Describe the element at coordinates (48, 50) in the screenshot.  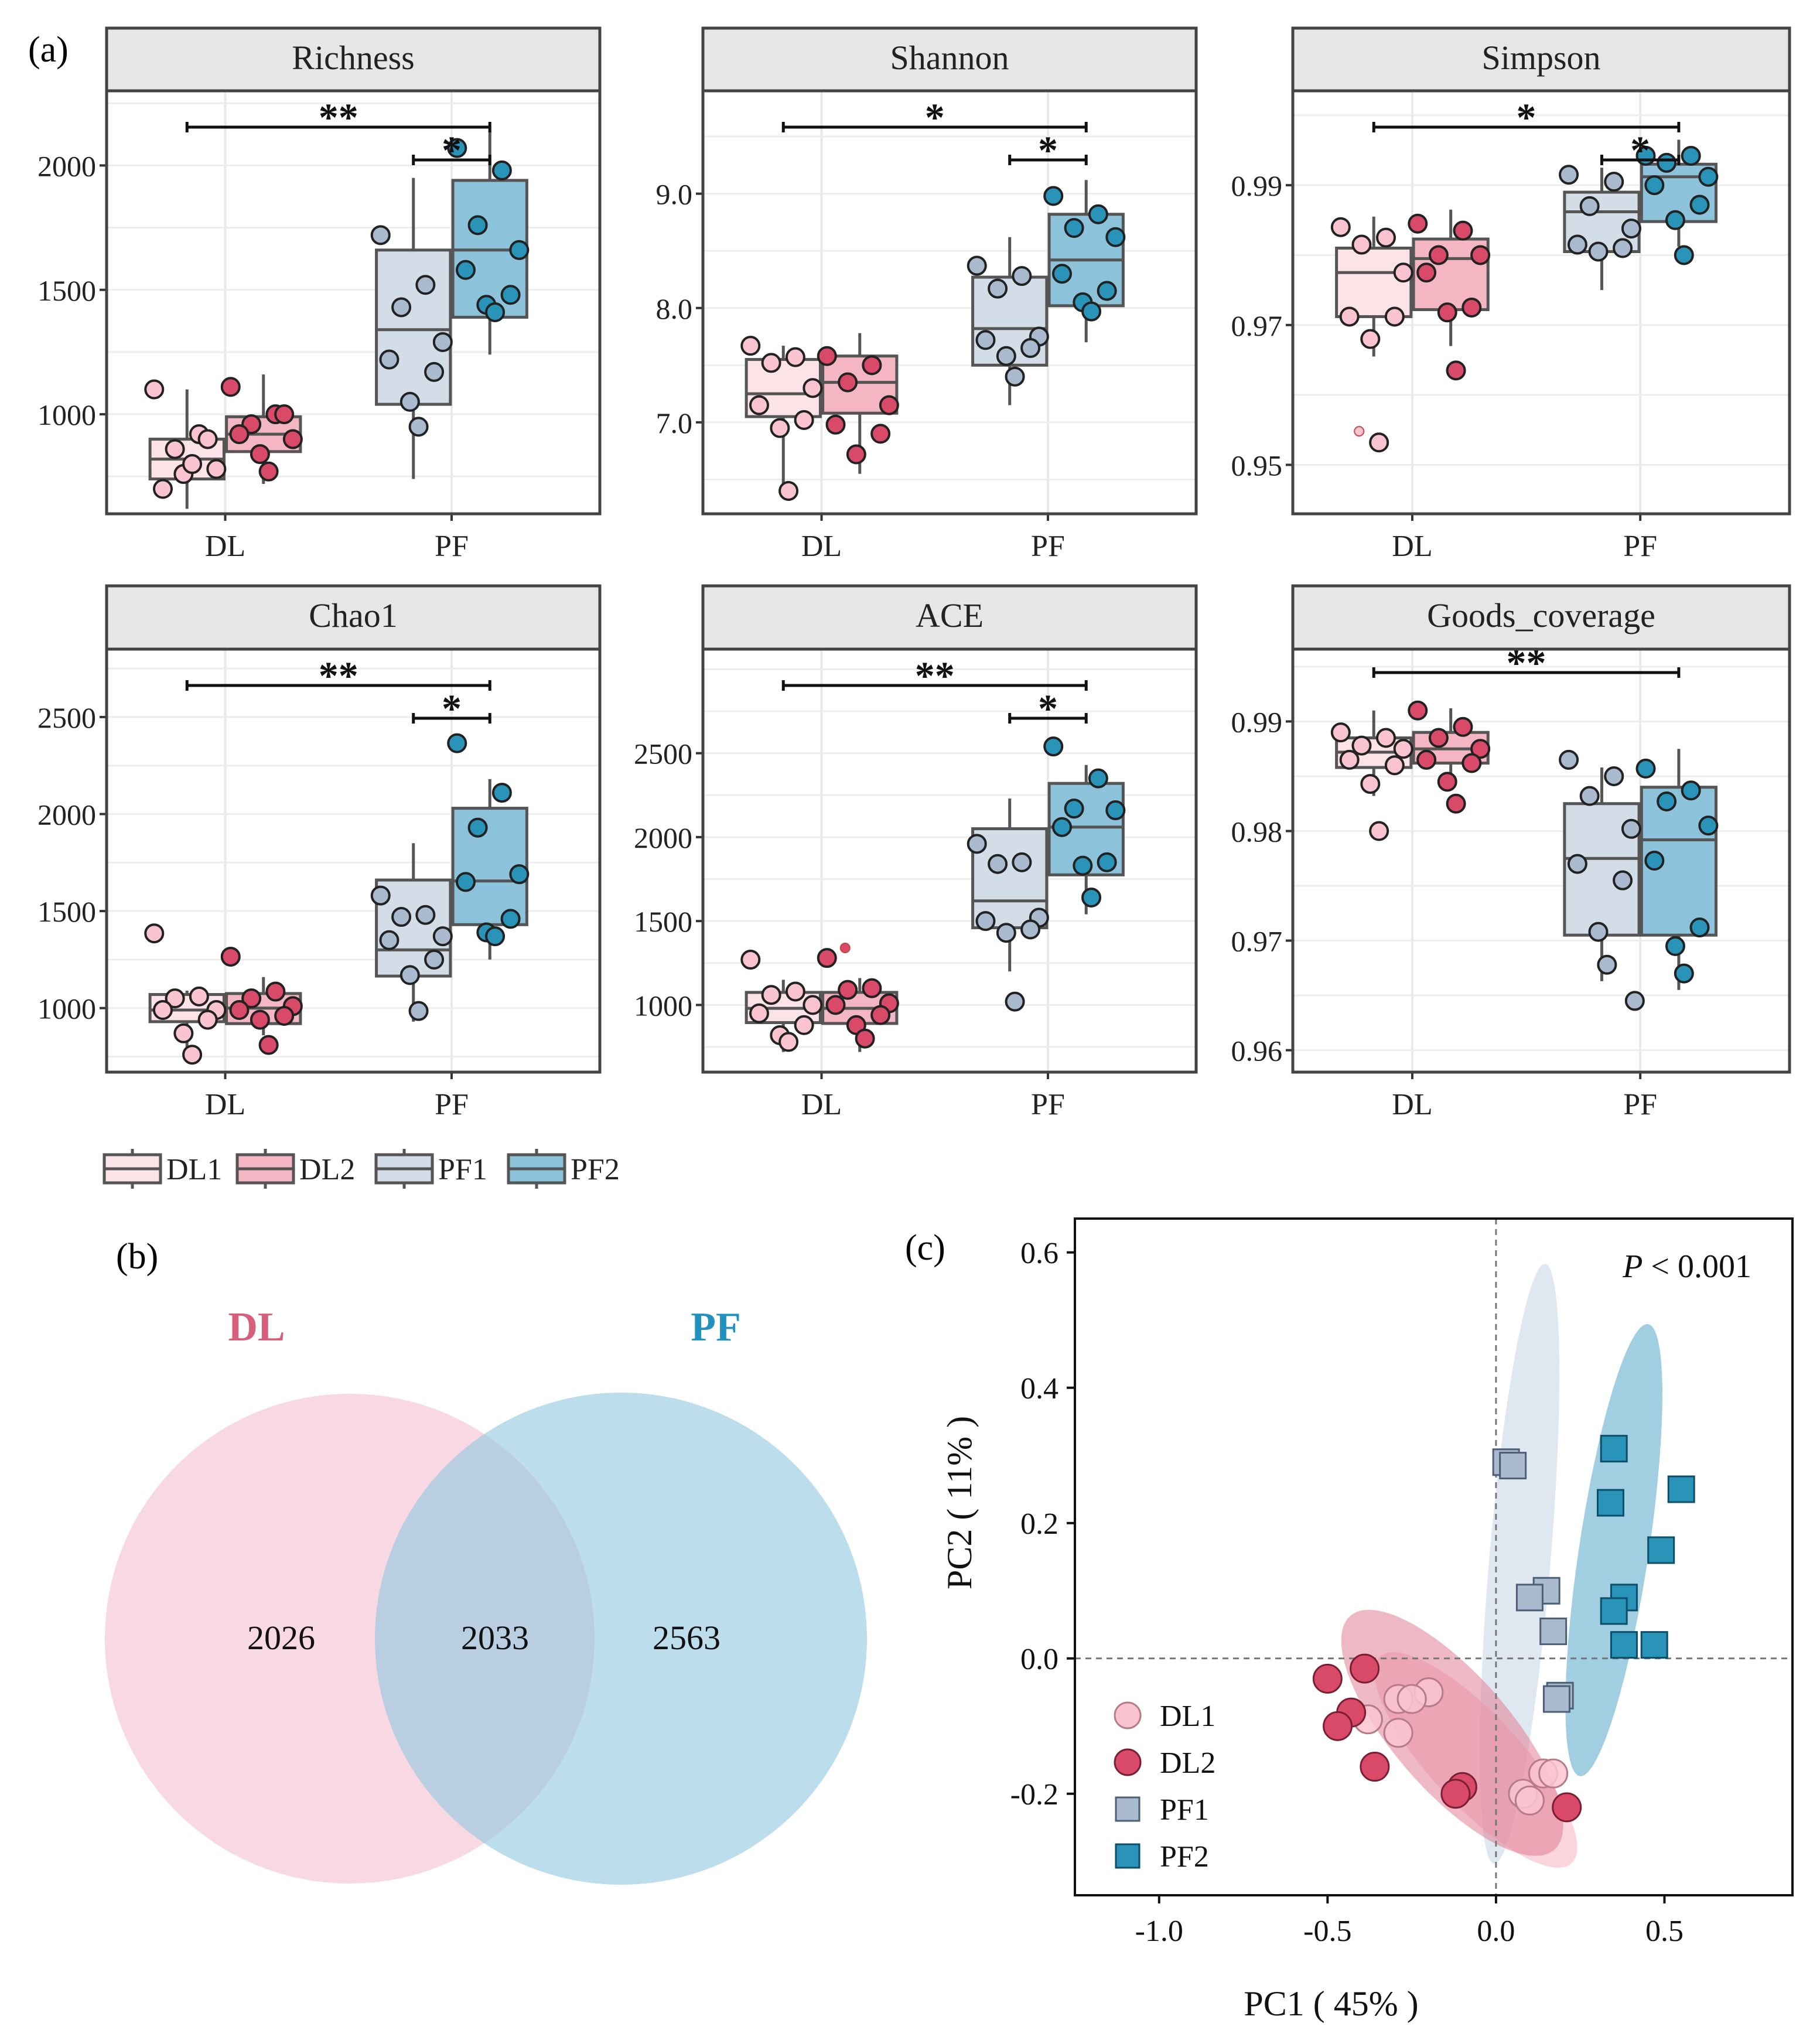
I see `panel-label-a: (a)` at that location.